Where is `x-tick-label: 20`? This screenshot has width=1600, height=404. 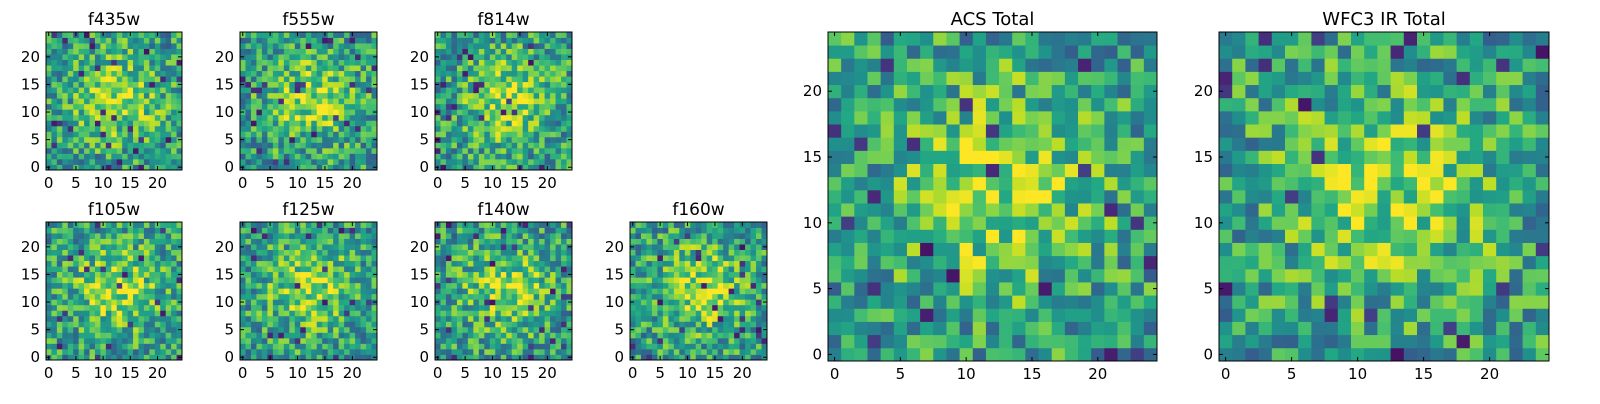
x-tick-label: 20 is located at coordinates (547, 373).